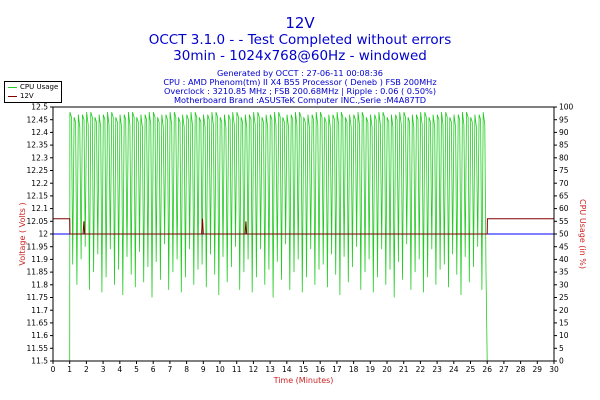 The height and width of the screenshot is (400, 600). I want to click on y-left-tick-label: 11.75, so click(38, 297).